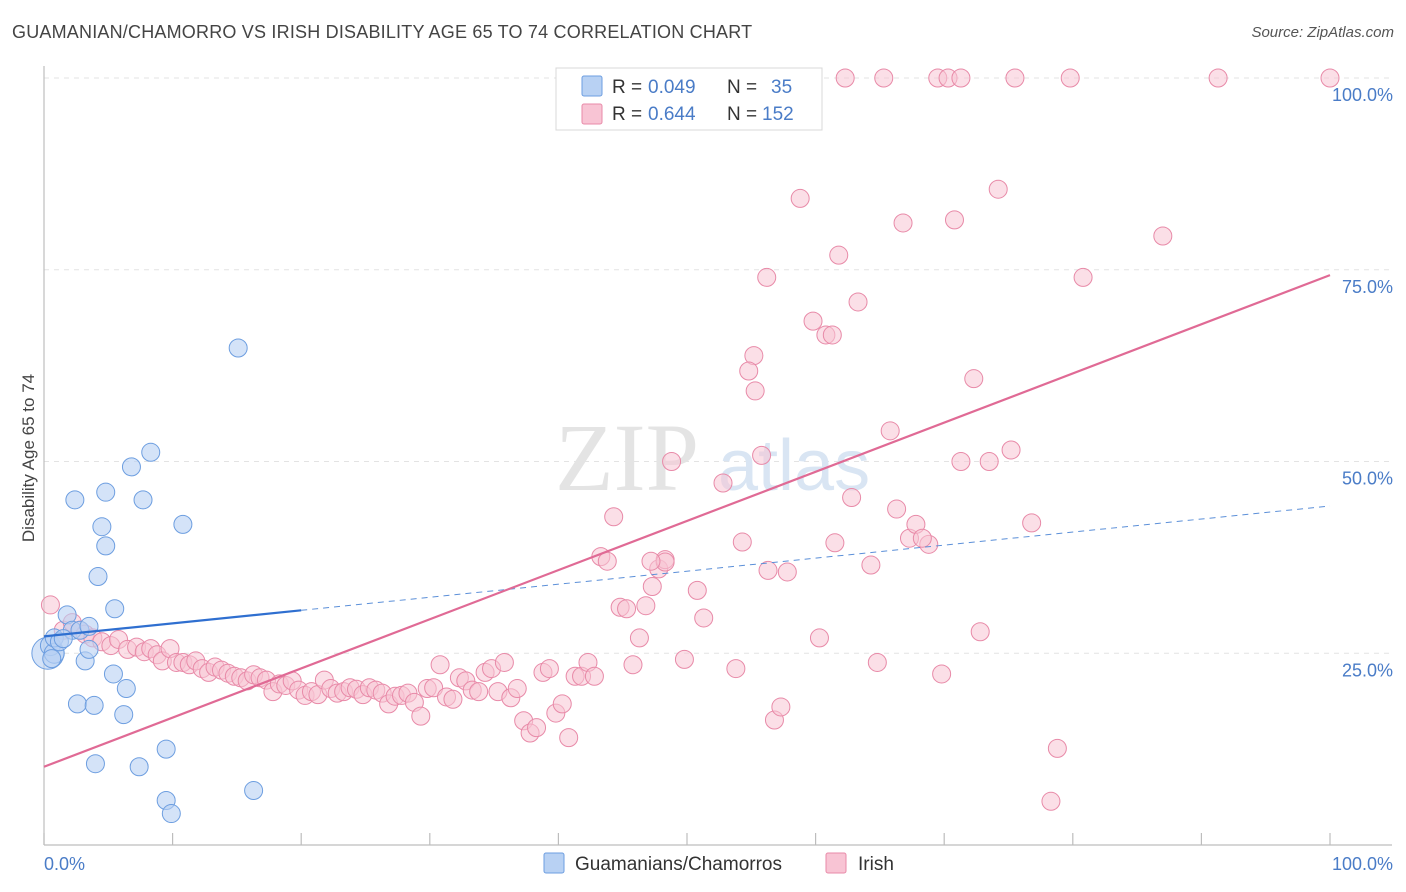 Image resolution: width=1406 pixels, height=892 pixels. I want to click on legend-r-label-1: R =, so click(627, 87).